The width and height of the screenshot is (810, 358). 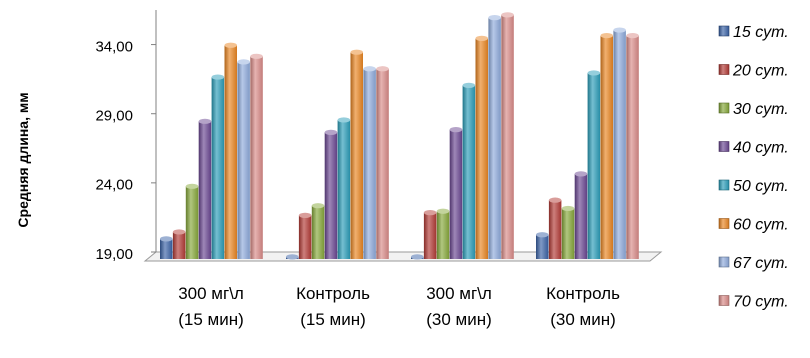 I want to click on legend-item: 60 сут., so click(x=754, y=225).